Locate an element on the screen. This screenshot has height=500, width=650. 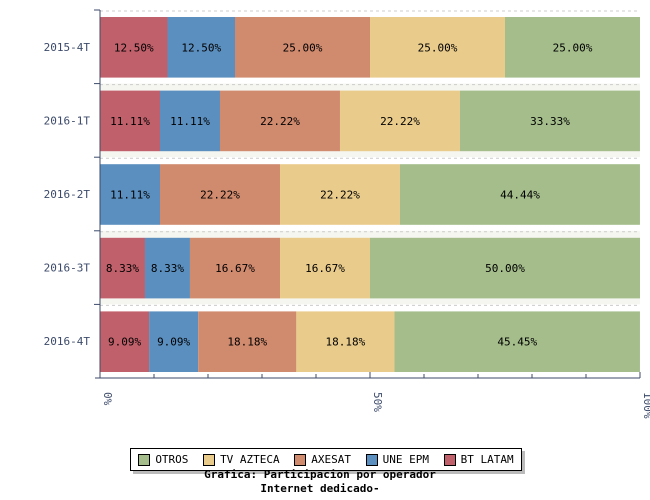
legend-item: AXESAT is located at coordinates (322, 459).